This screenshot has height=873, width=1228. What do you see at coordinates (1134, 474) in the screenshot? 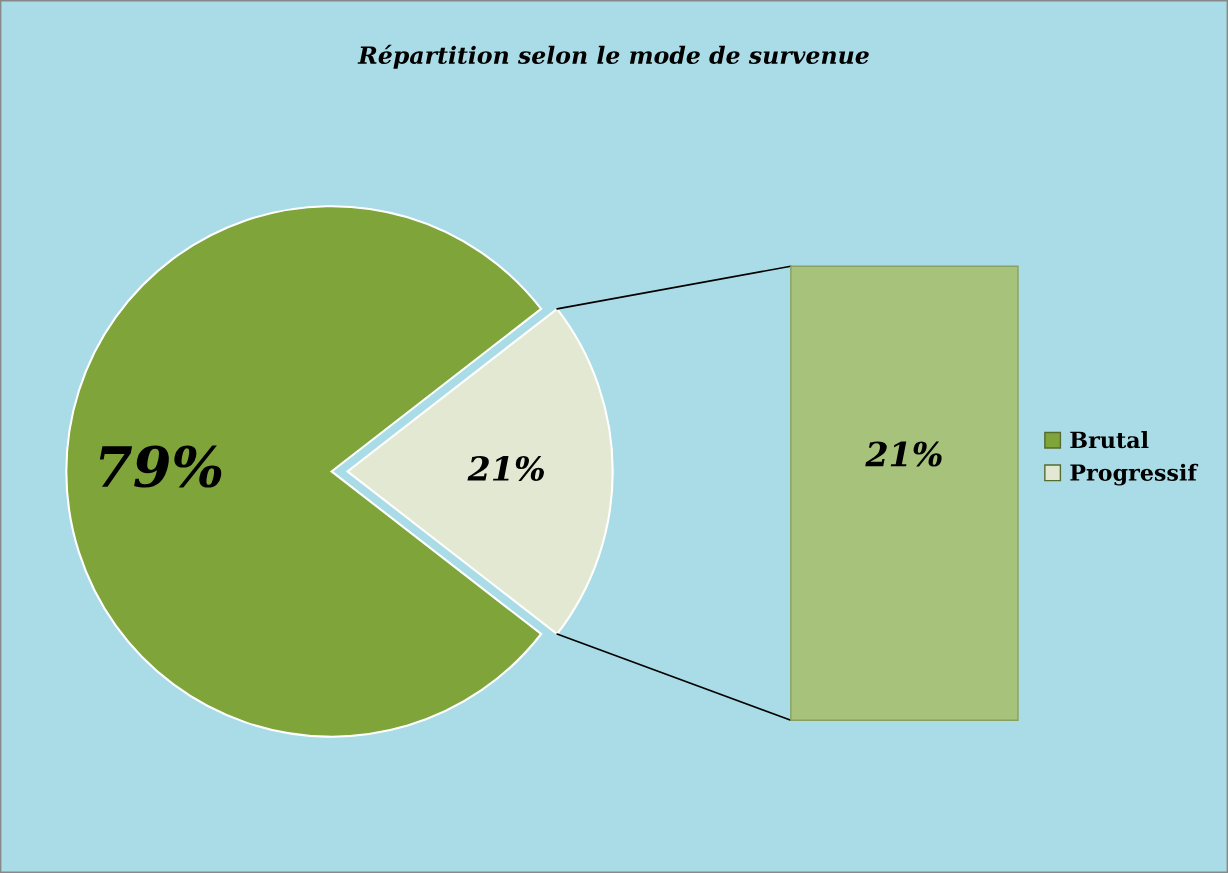
I see `legend-label: Progressif` at bounding box center [1134, 474].